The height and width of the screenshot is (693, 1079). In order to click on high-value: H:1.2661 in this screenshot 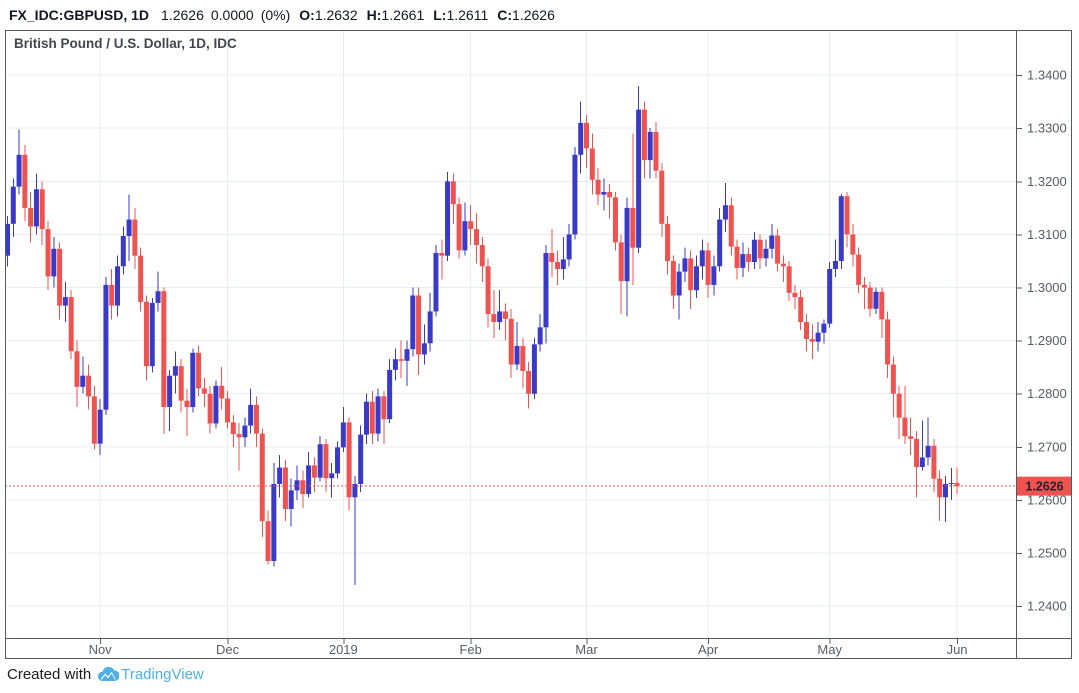, I will do `click(395, 15)`.